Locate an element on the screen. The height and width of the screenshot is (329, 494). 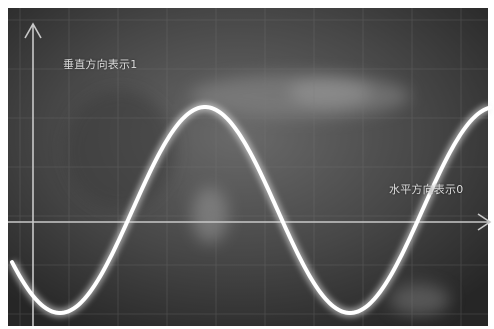
horizontal-direction-label: 水平方向表示0 is located at coordinates (426, 189).